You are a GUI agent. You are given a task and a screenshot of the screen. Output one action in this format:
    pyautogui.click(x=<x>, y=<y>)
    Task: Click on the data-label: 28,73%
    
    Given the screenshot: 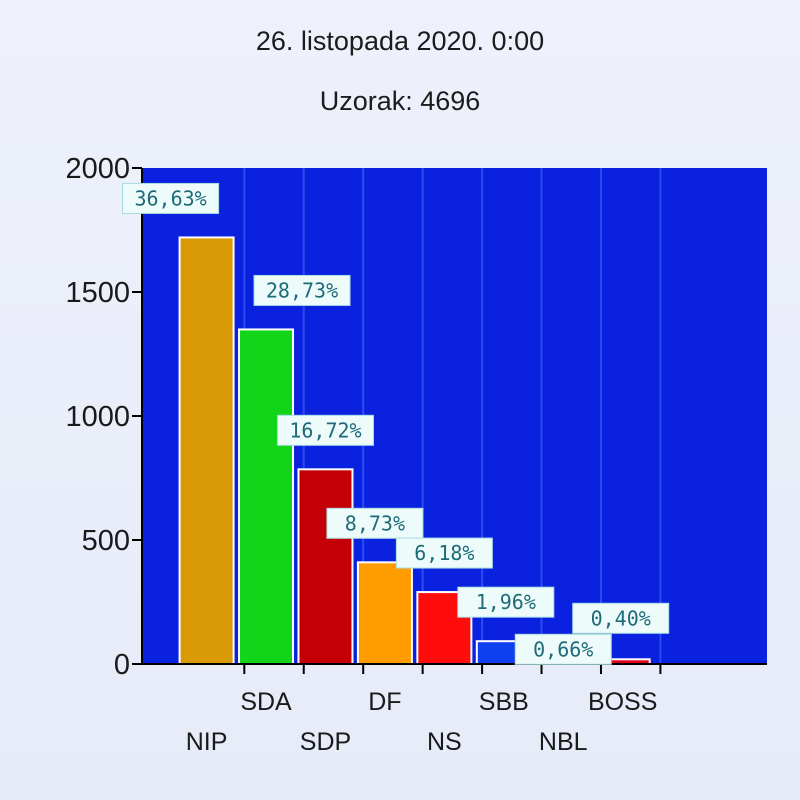 What is the action you would take?
    pyautogui.click(x=302, y=290)
    